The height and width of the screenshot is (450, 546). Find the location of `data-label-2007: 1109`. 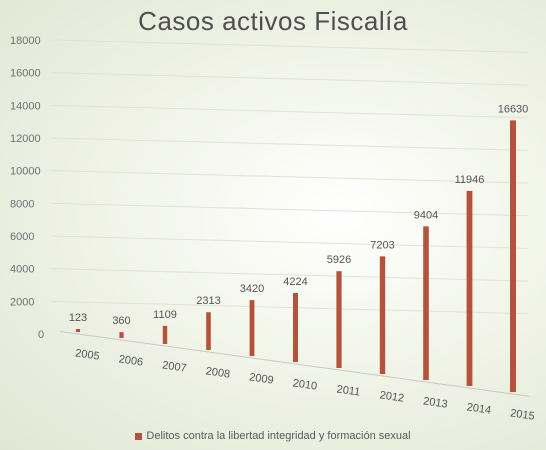

data-label-2007: 1109 is located at coordinates (165, 315).